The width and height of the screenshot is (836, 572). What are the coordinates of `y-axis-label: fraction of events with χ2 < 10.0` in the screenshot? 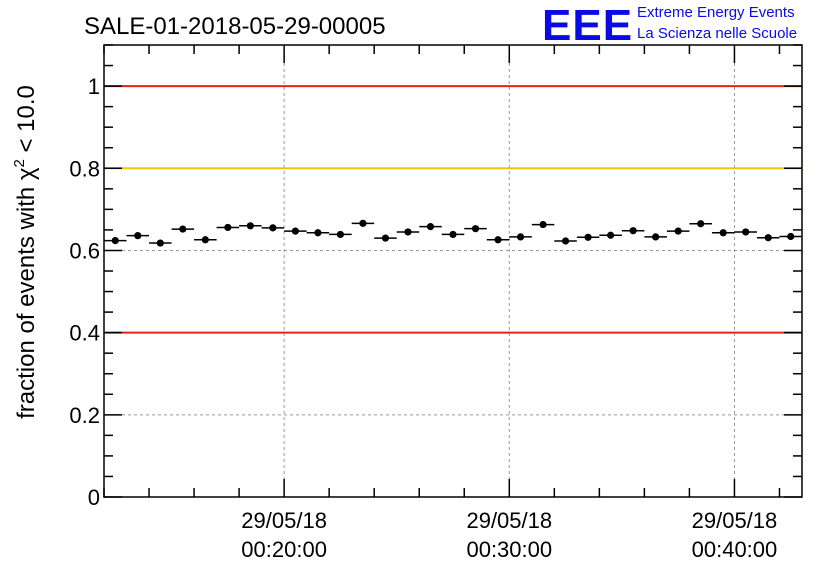 It's located at (25, 252).